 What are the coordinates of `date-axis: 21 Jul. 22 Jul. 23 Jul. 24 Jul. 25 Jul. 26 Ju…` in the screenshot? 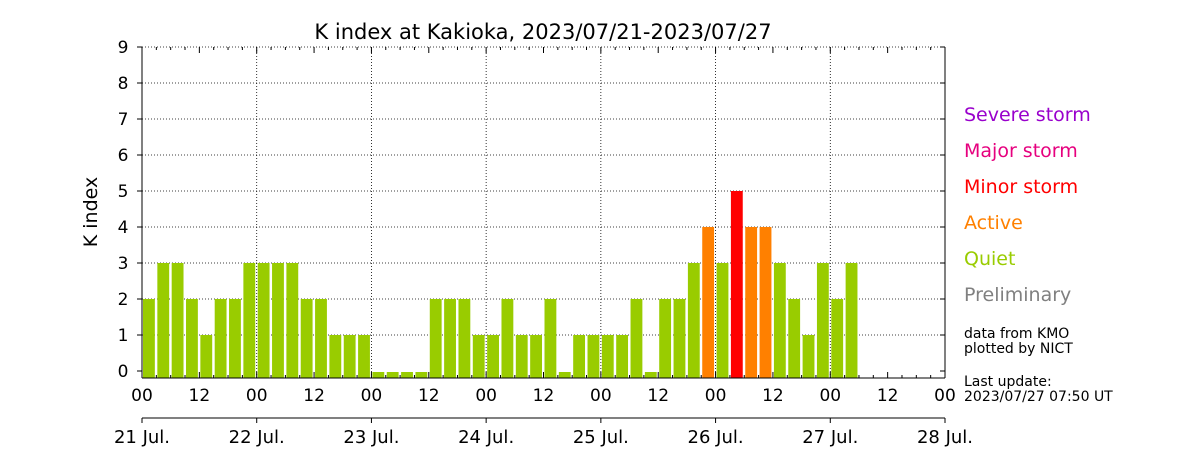 It's located at (543, 432).